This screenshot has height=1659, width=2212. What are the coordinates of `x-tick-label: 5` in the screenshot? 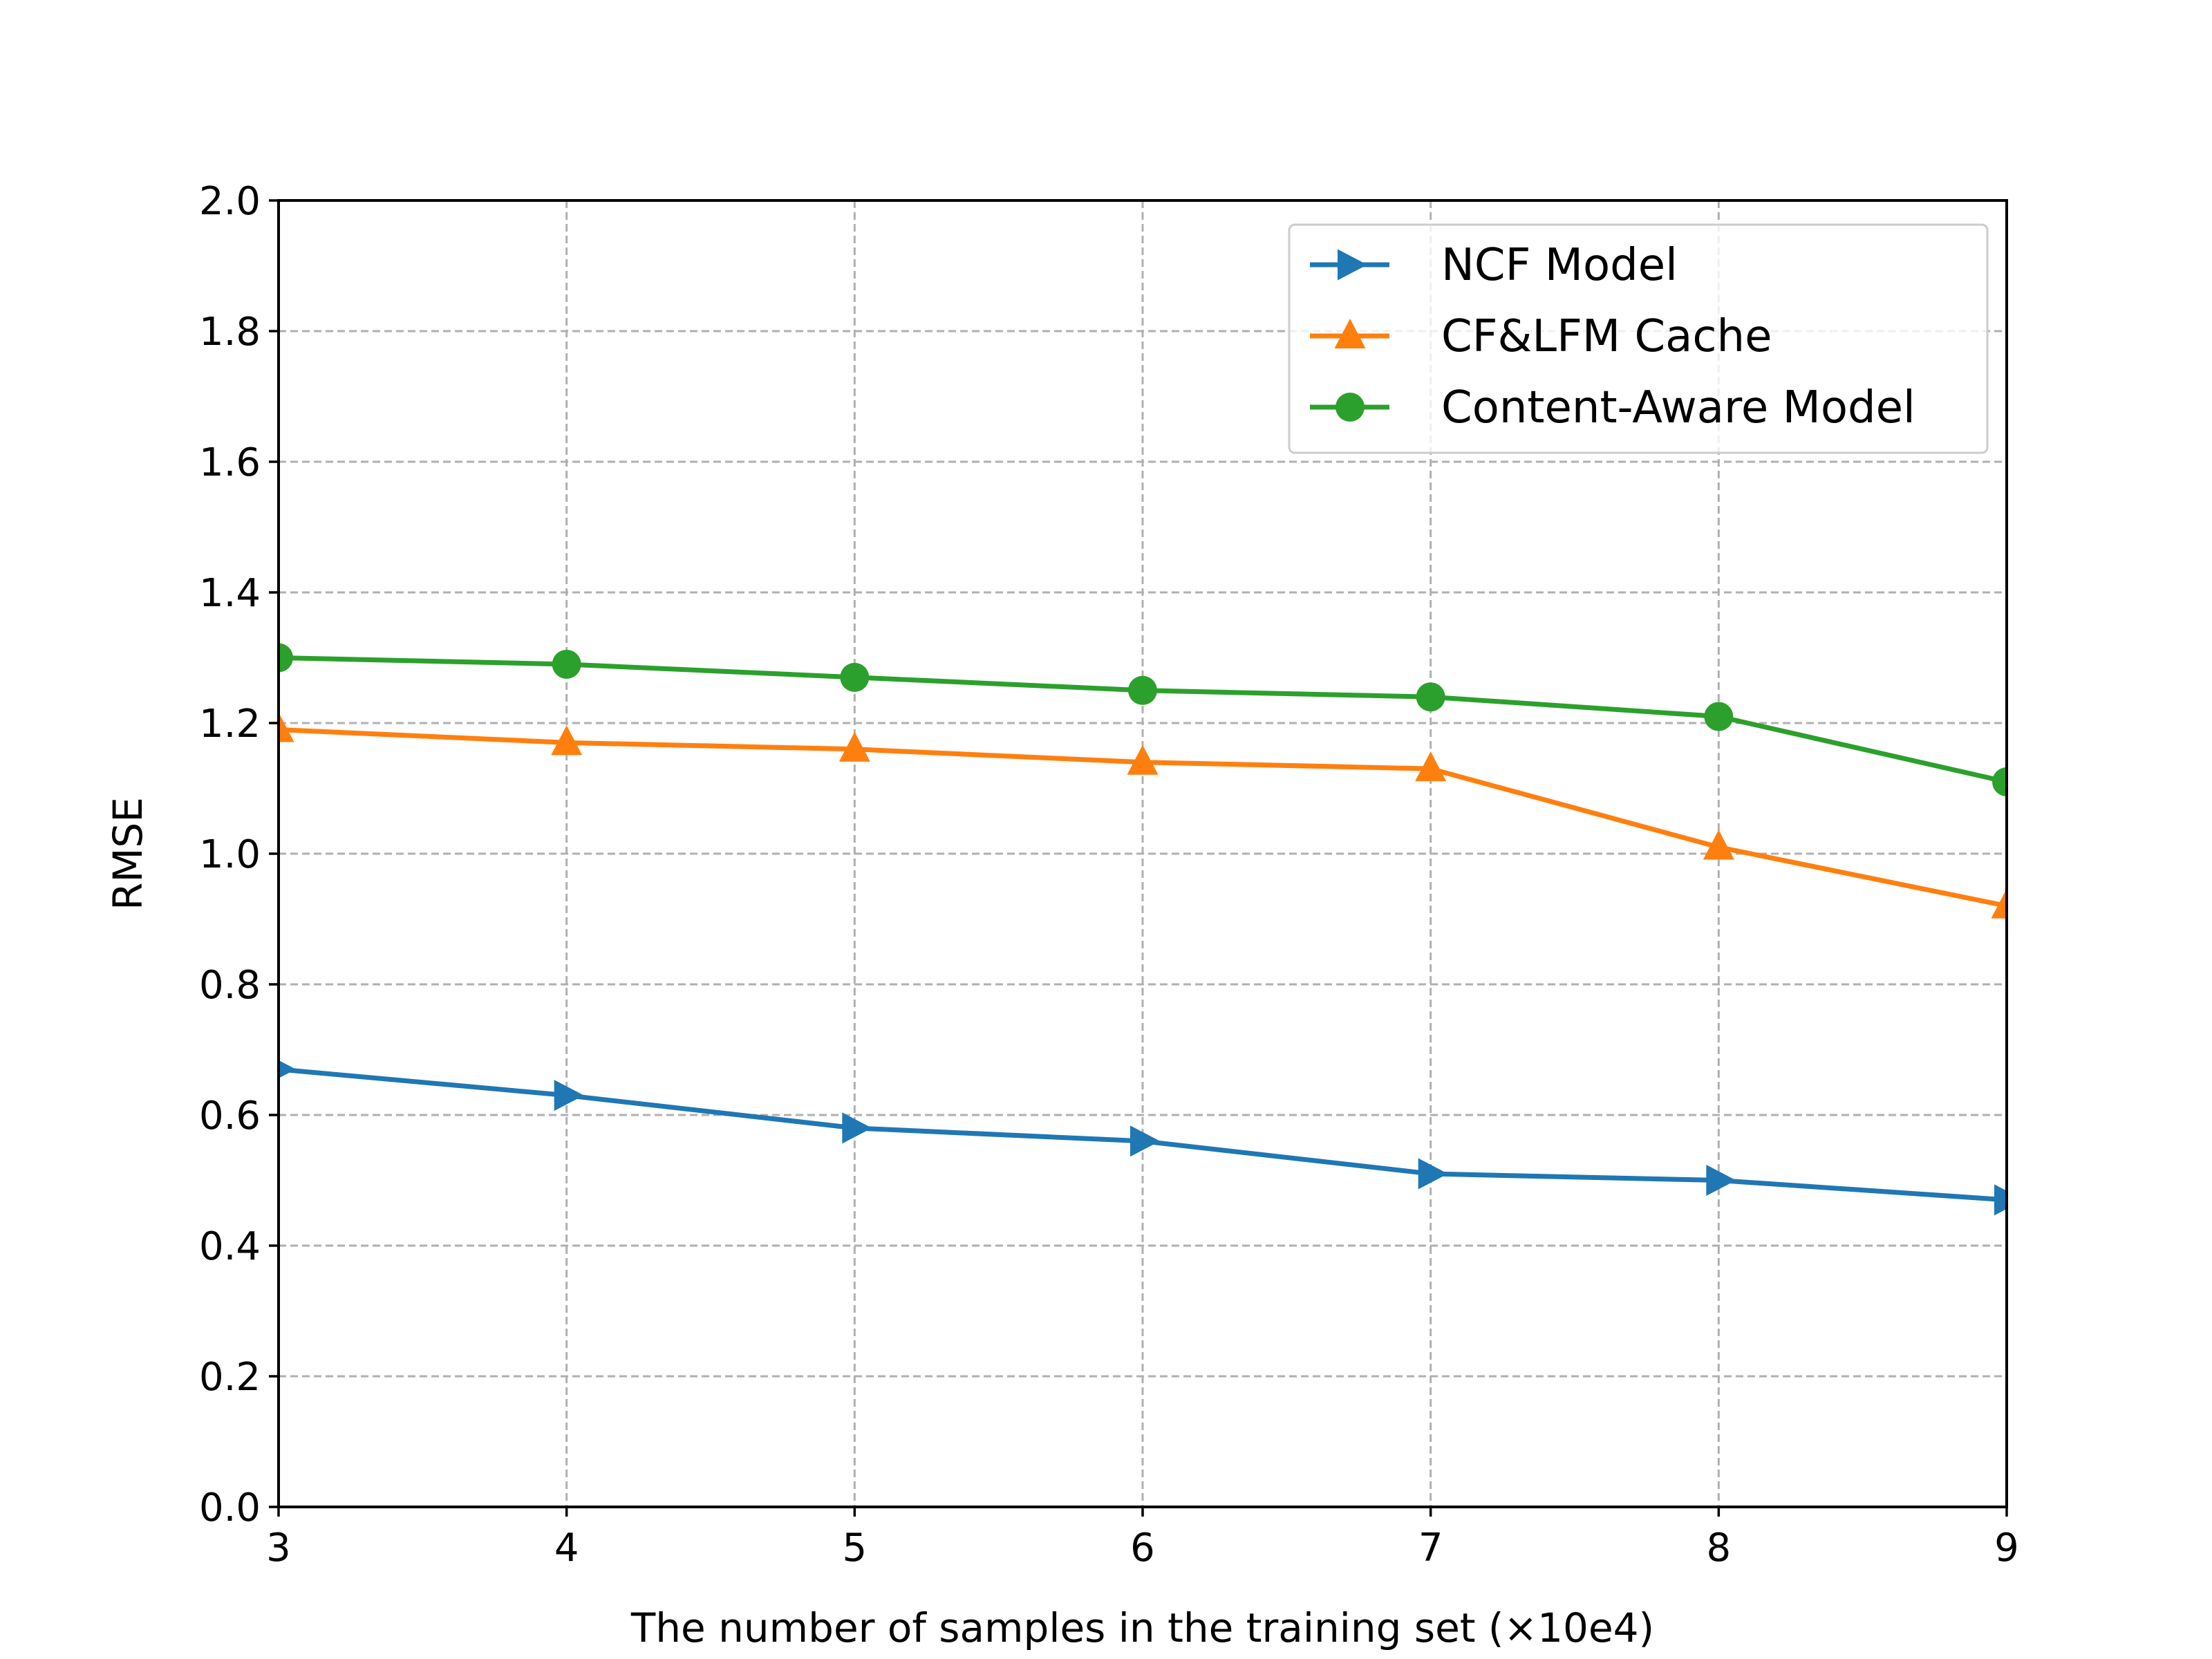 It's located at (855, 1549).